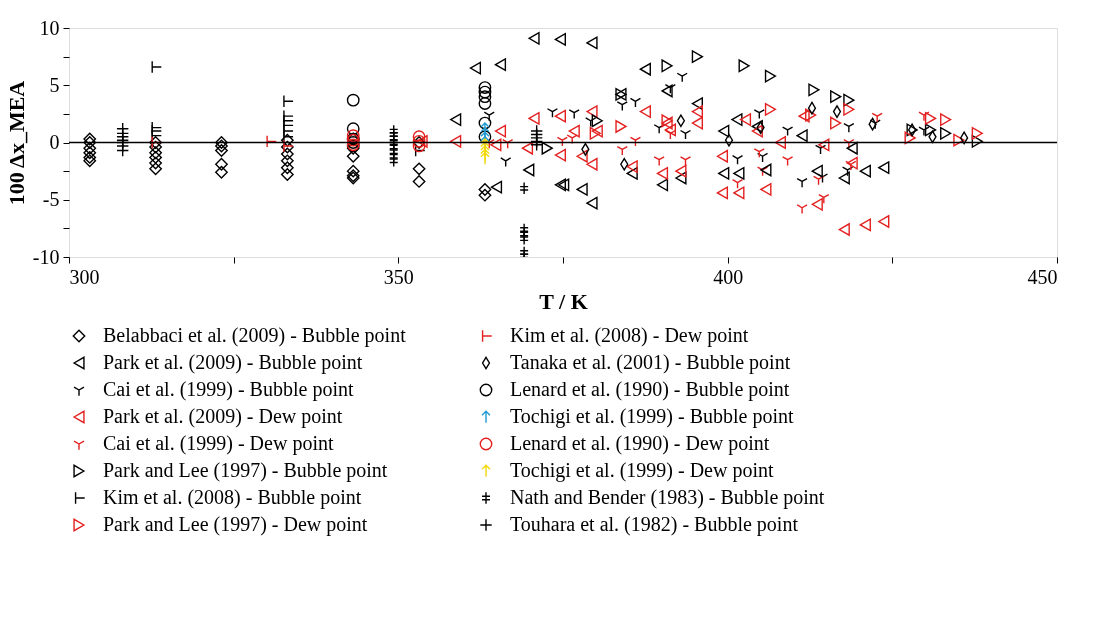  I want to click on y-axis-title: 100 Δx_MEA, so click(16, 143).